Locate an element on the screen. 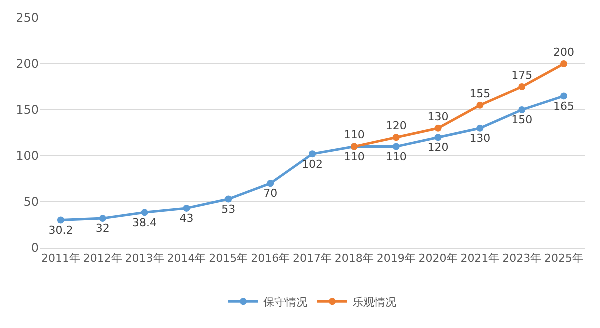 Image resolution: width=600 pixels, height=328 pixels. x-tick-label: 2014年 is located at coordinates (186, 259).